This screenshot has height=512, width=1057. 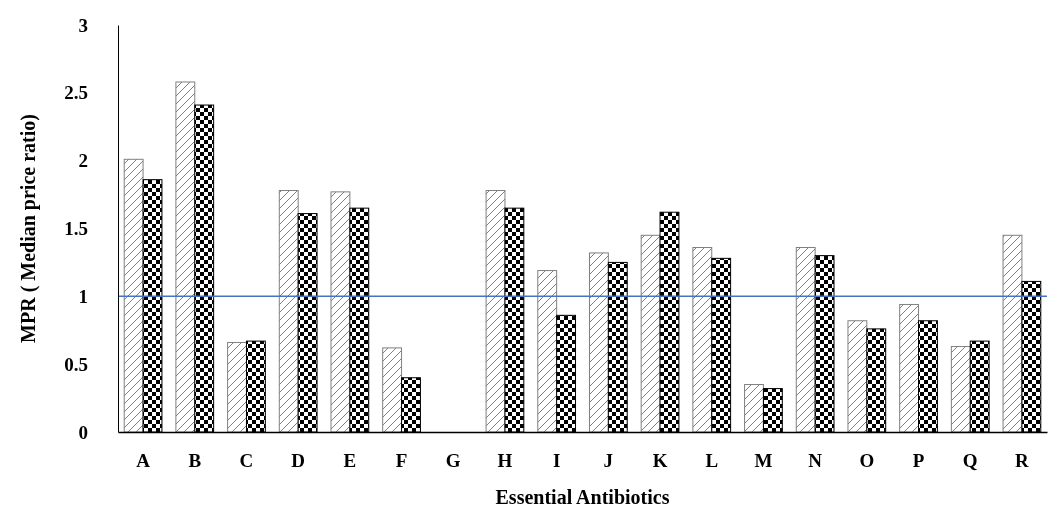 What do you see at coordinates (815, 461) in the screenshot?
I see `x-tick-label: N` at bounding box center [815, 461].